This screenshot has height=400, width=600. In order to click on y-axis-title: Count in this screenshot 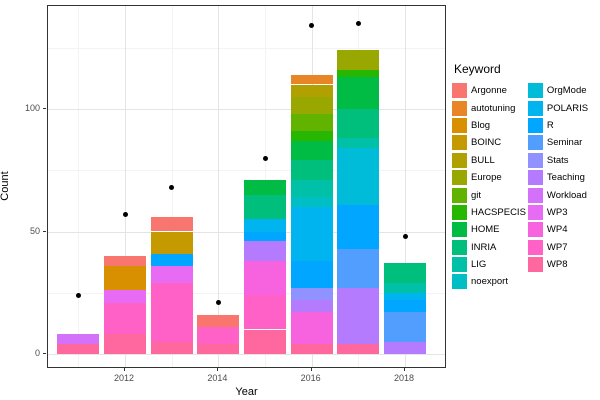, I will do `click(5, 186)`.